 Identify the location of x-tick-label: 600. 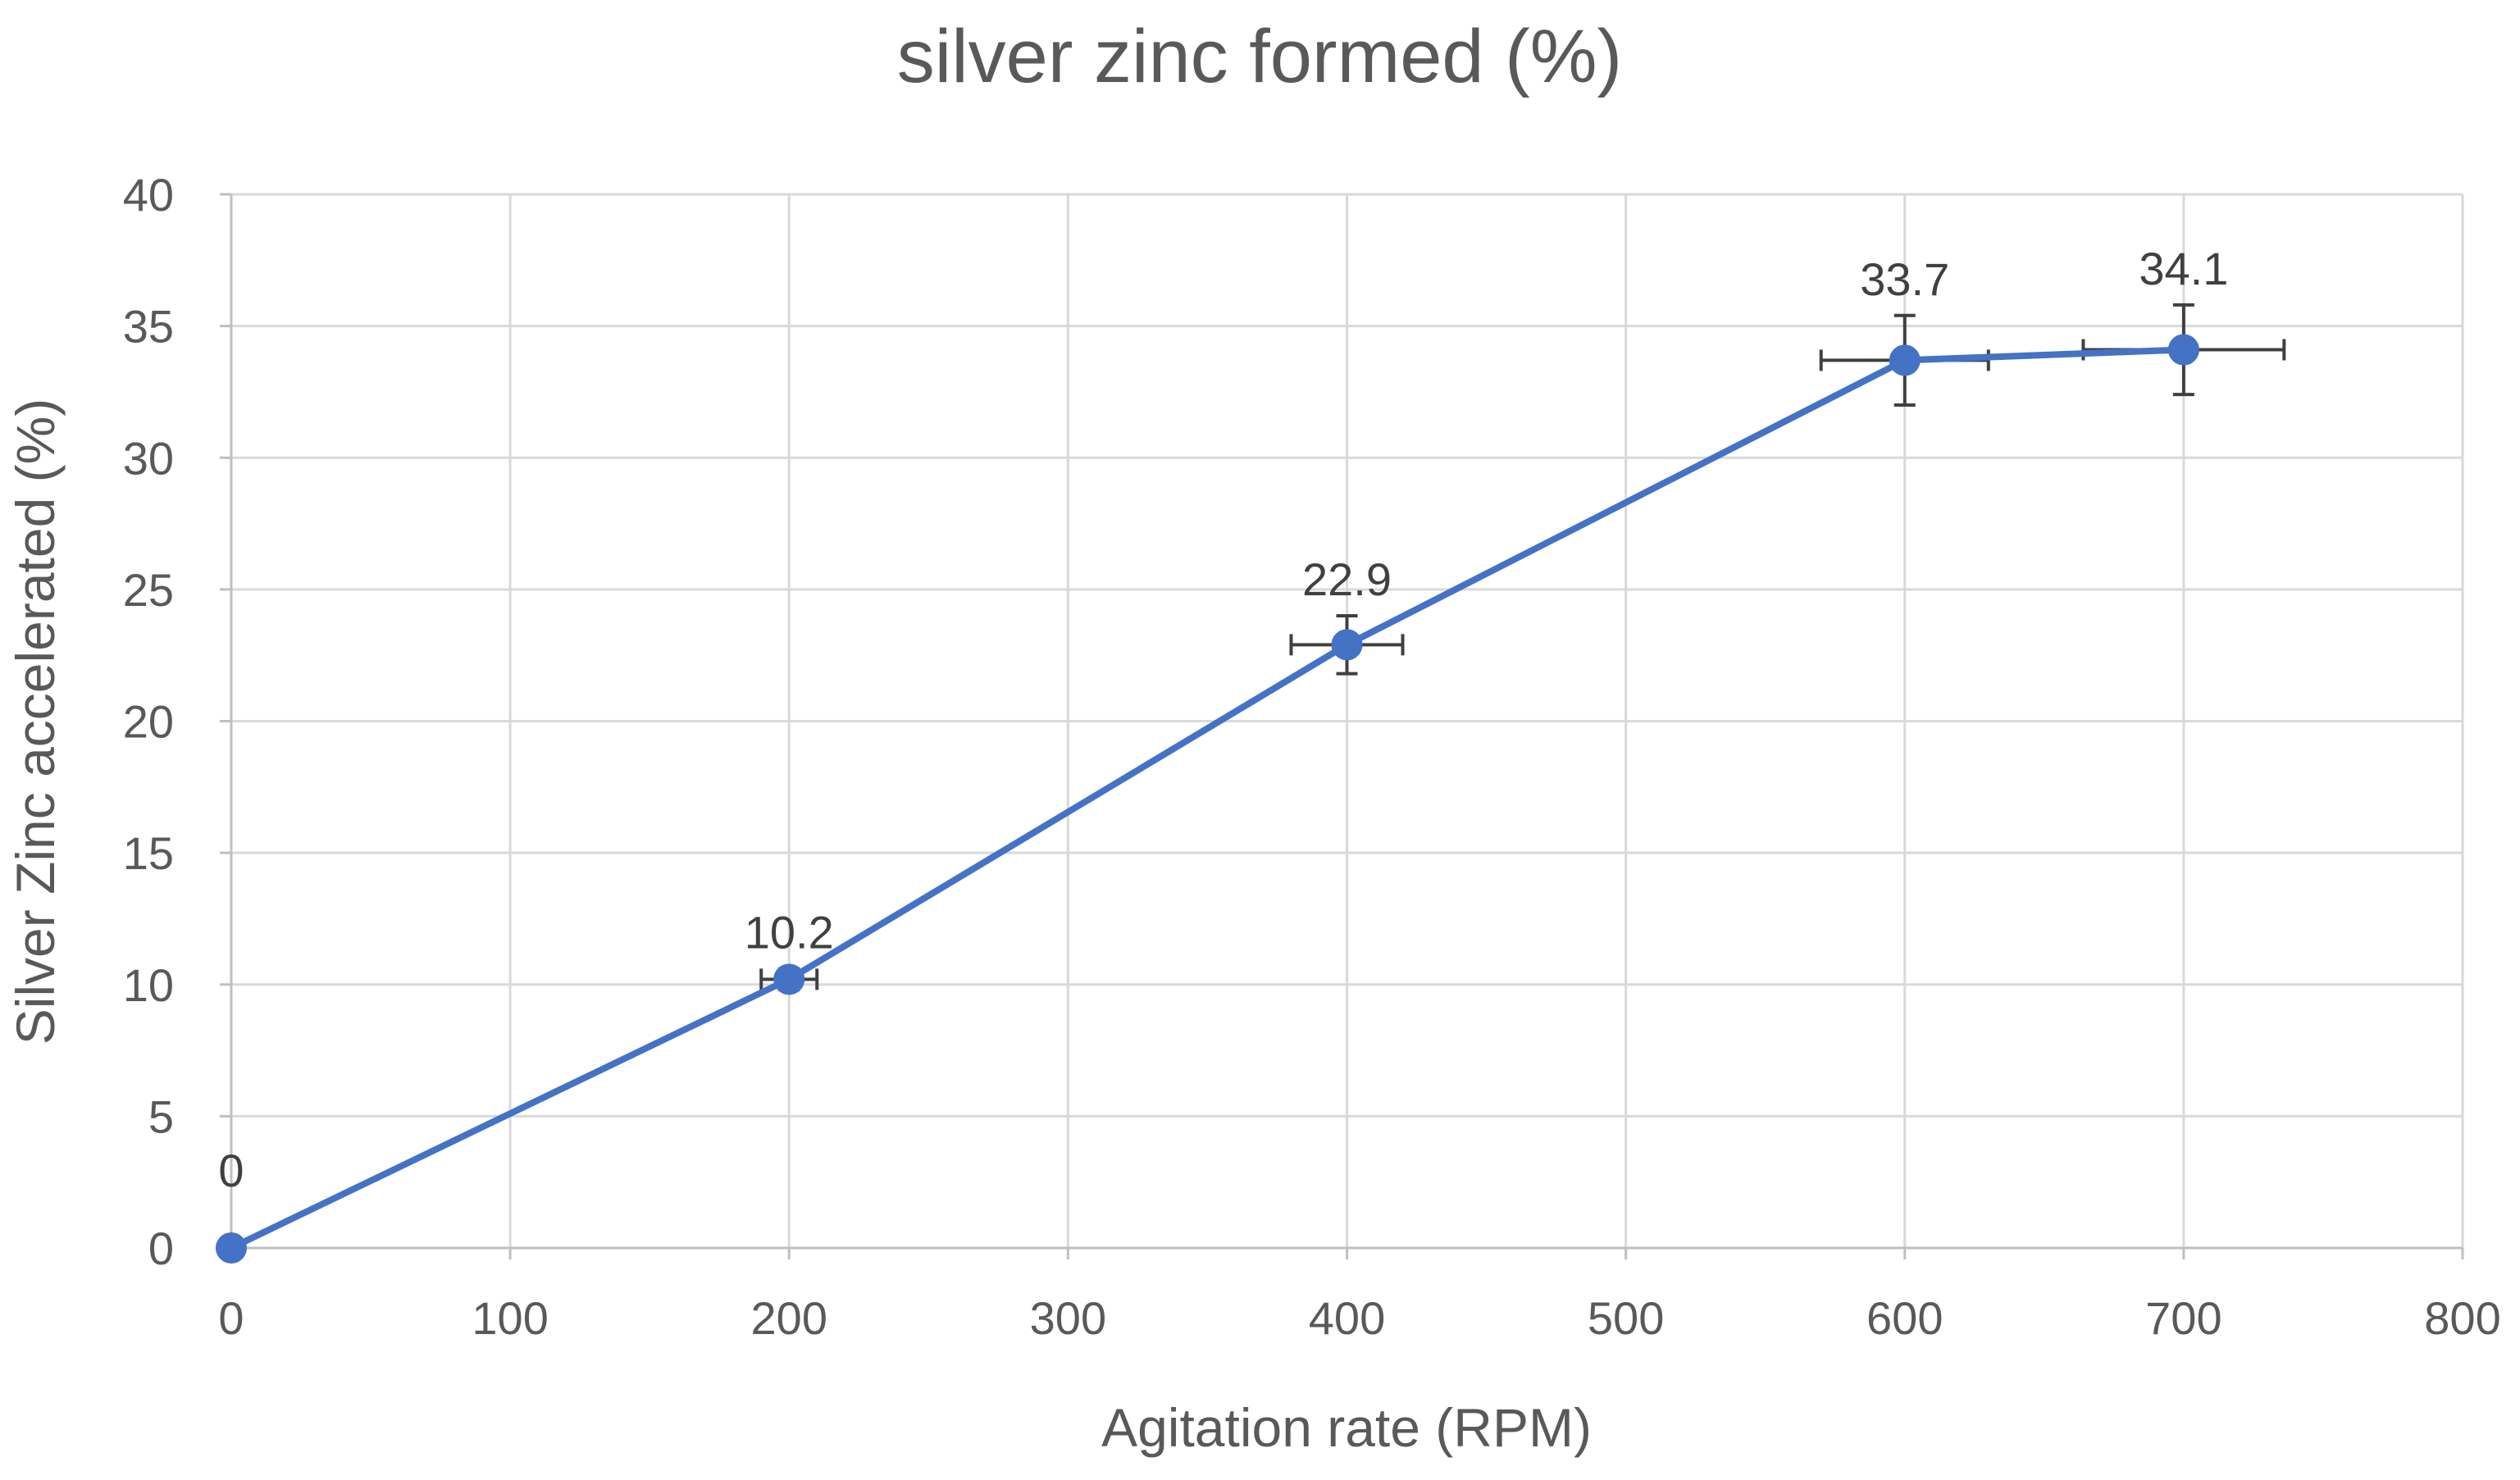
(1904, 1318).